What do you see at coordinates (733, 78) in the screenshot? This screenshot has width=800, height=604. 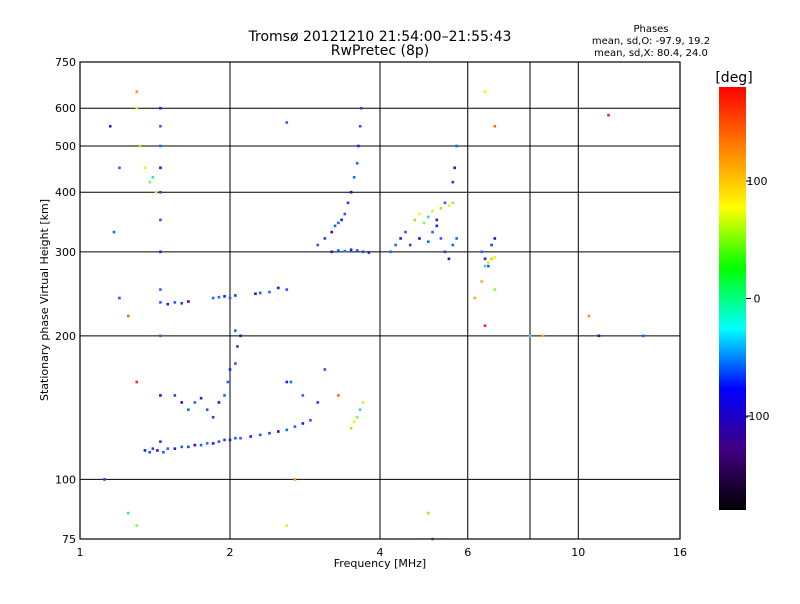 I see `colorbar-label: [deg]` at bounding box center [733, 78].